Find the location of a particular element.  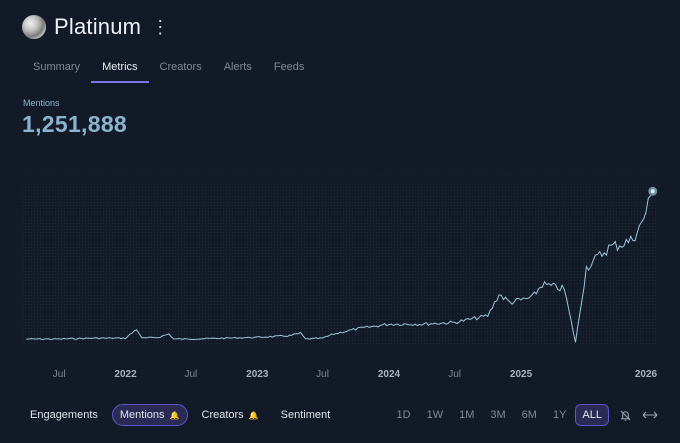

x-tick-label: 2023 is located at coordinates (257, 374).